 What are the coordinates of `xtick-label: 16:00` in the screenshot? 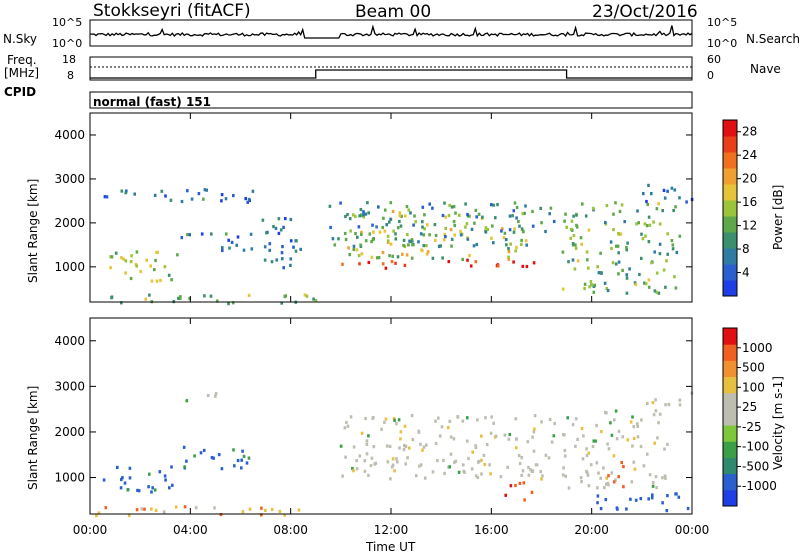 It's located at (491, 530).